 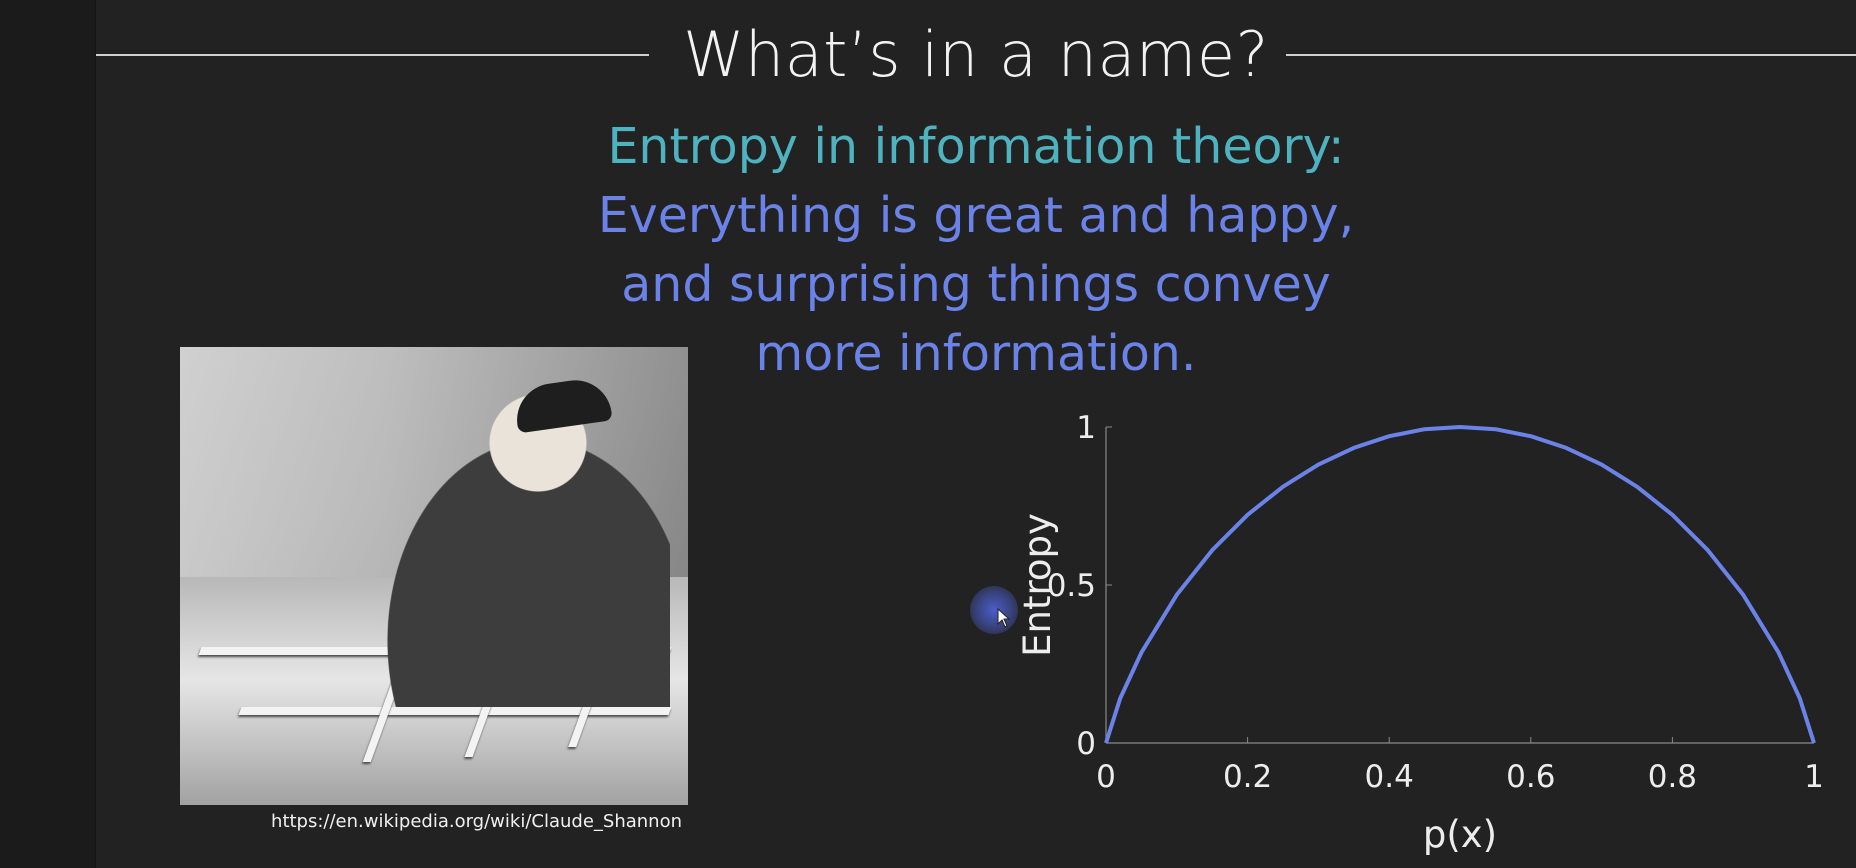 I want to click on left-sidebar-strip, so click(x=48, y=434).